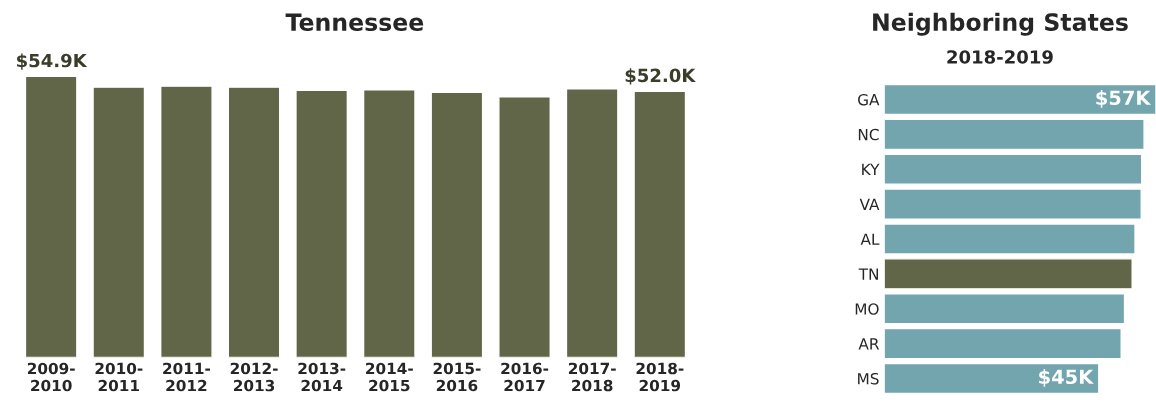 This screenshot has height=404, width=1156. Describe the element at coordinates (119, 377) in the screenshot. I see `x-tick-label: 2010- 2011` at that location.